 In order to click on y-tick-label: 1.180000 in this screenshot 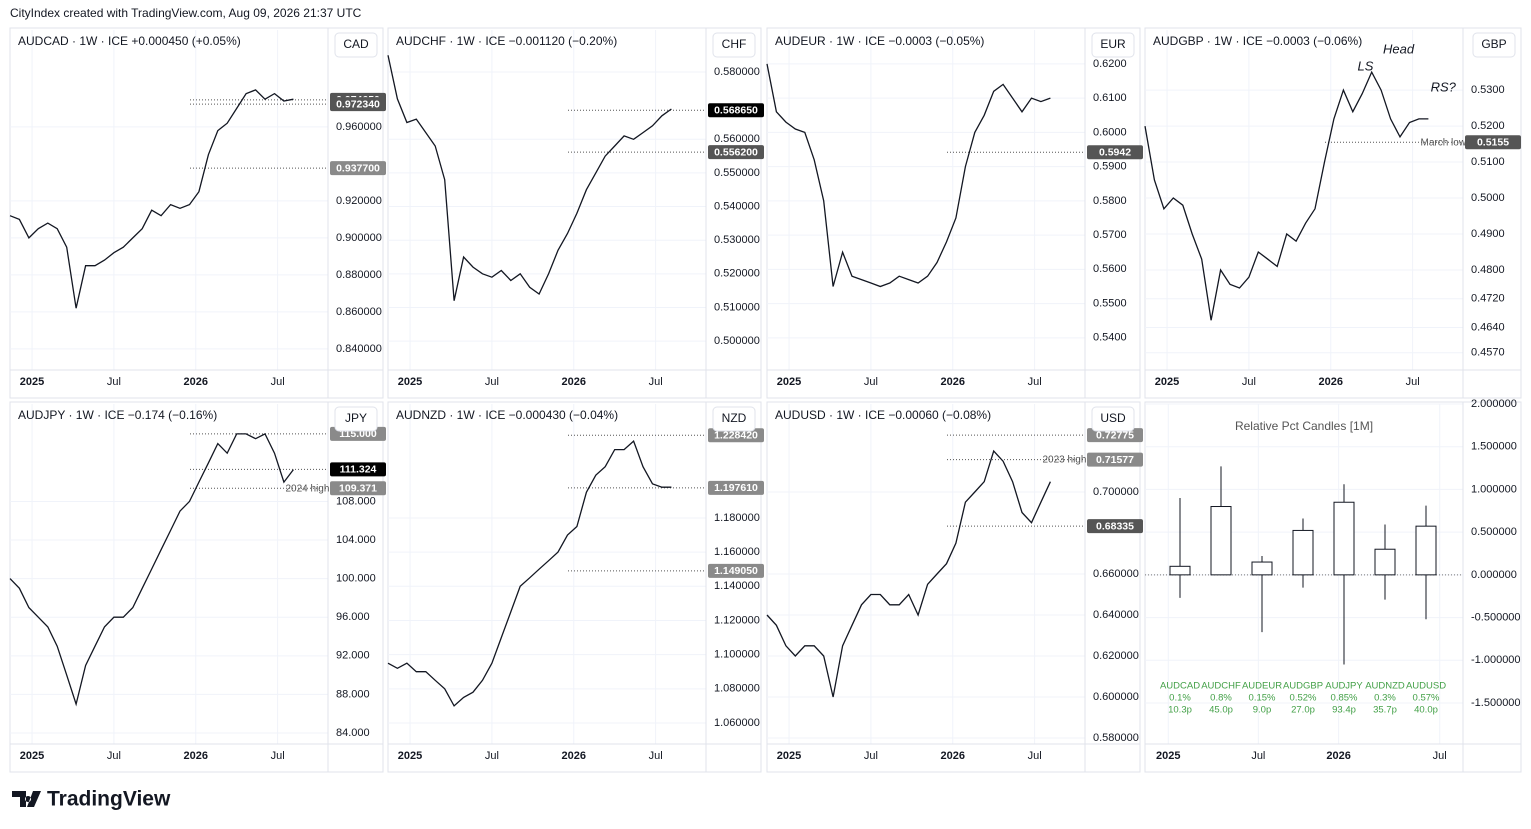, I will do `click(737, 518)`.